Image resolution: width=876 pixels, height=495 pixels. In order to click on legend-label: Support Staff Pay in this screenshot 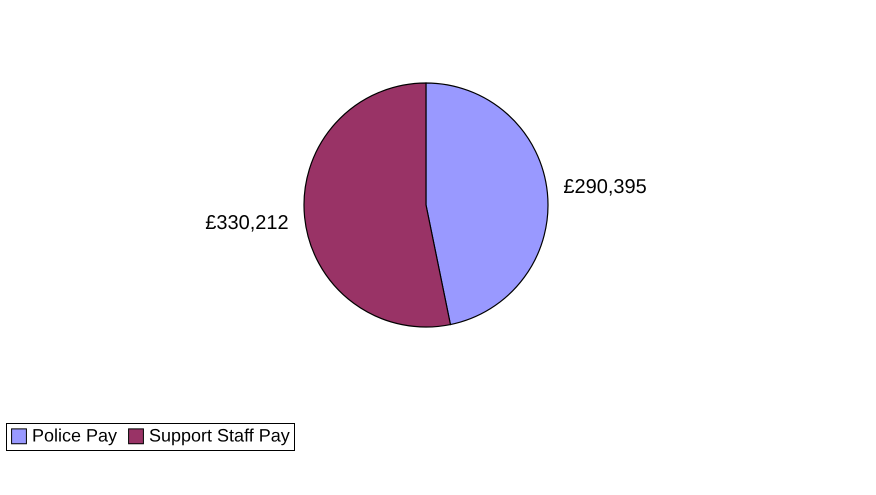, I will do `click(219, 435)`.